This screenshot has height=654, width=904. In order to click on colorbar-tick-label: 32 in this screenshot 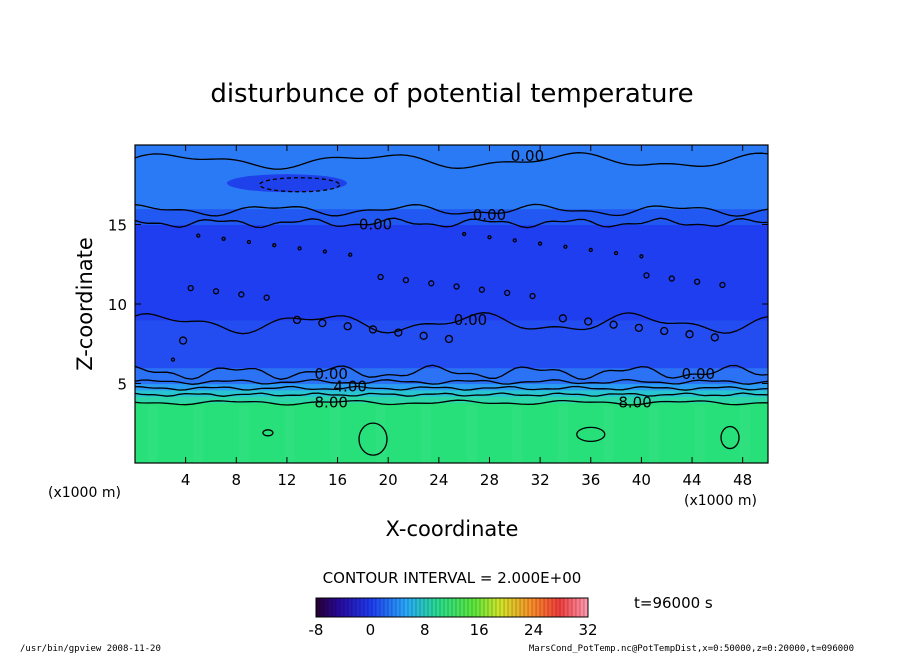, I will do `click(587, 630)`.